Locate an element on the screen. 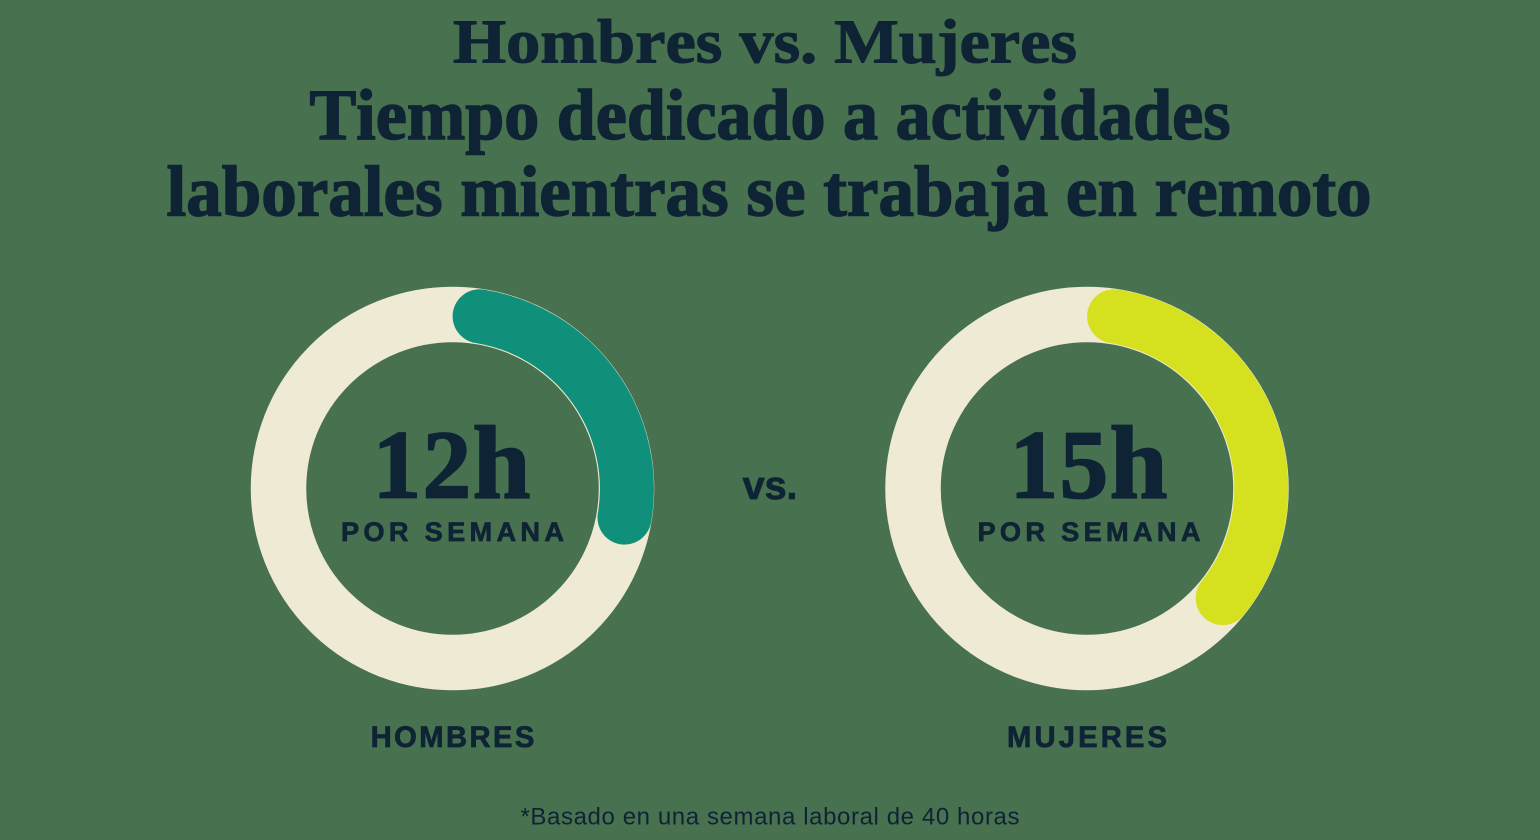  svg-text: MUJERES is located at coordinates (1087, 738).